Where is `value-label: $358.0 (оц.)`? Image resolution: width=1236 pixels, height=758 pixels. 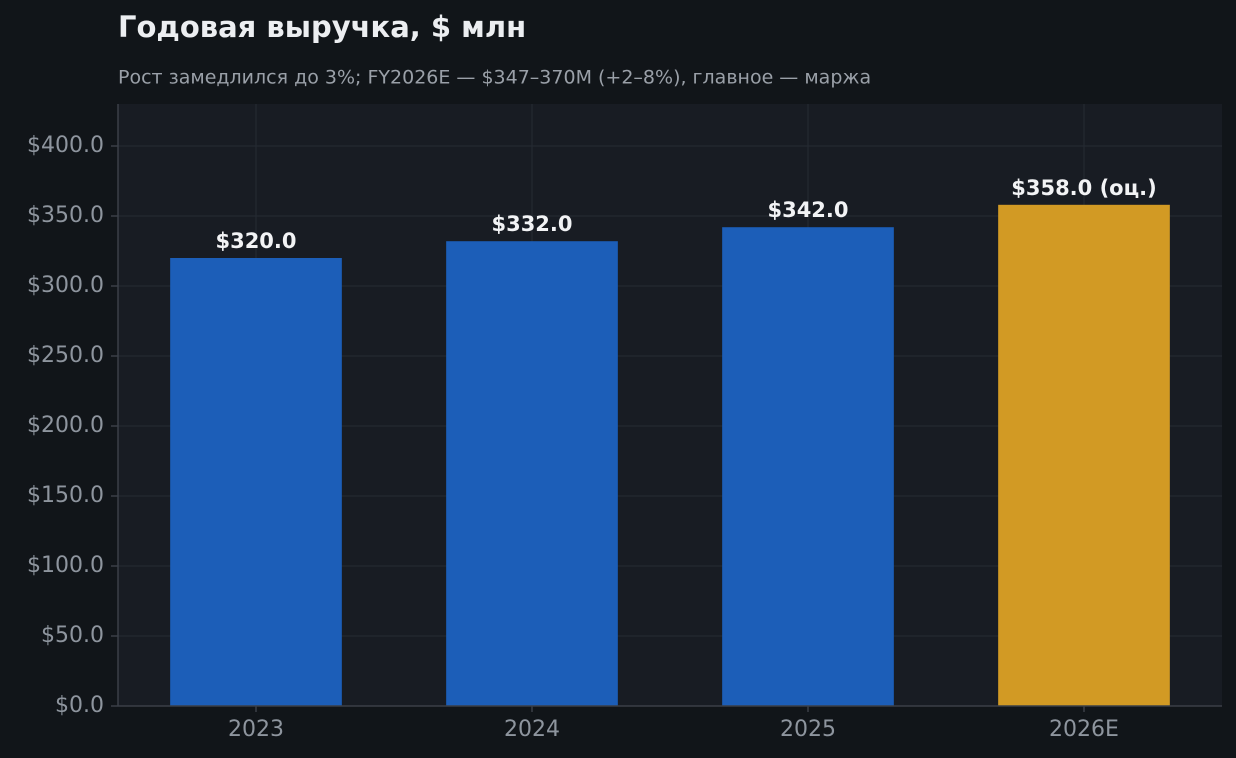
value-label: $358.0 (оц.) is located at coordinates (1084, 188).